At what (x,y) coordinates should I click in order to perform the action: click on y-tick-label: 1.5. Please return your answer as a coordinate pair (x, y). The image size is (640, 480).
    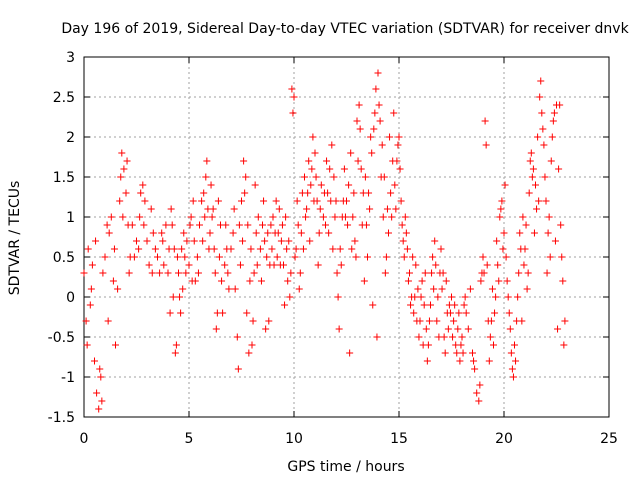
    Looking at the image, I should click on (64, 178).